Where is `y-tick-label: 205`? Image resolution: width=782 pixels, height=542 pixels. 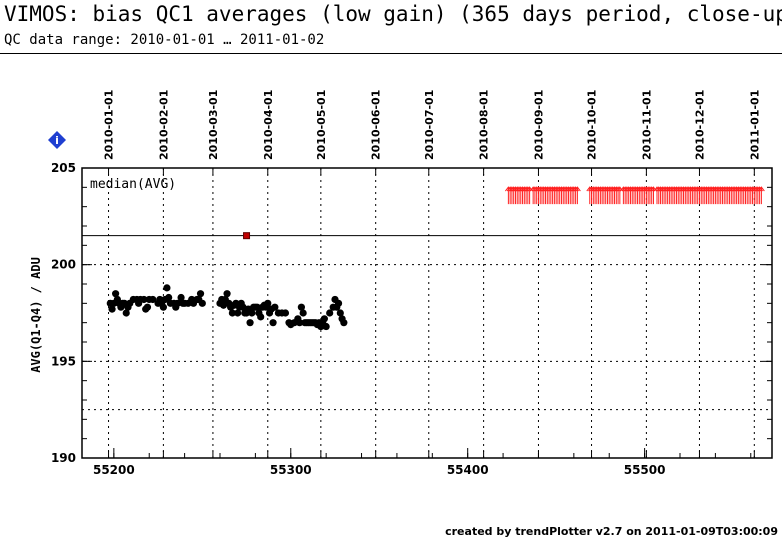
y-tick-label: 205 is located at coordinates (63, 168).